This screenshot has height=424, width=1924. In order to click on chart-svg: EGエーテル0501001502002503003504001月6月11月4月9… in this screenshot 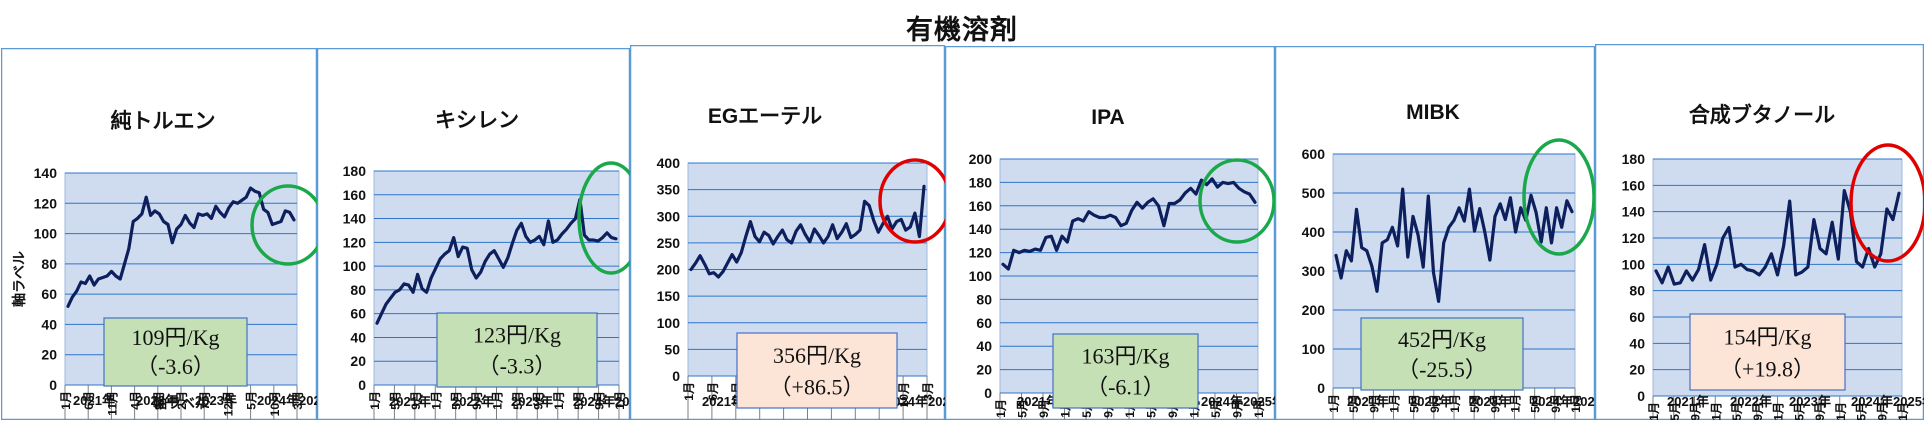, I will do `click(787, 232)`.